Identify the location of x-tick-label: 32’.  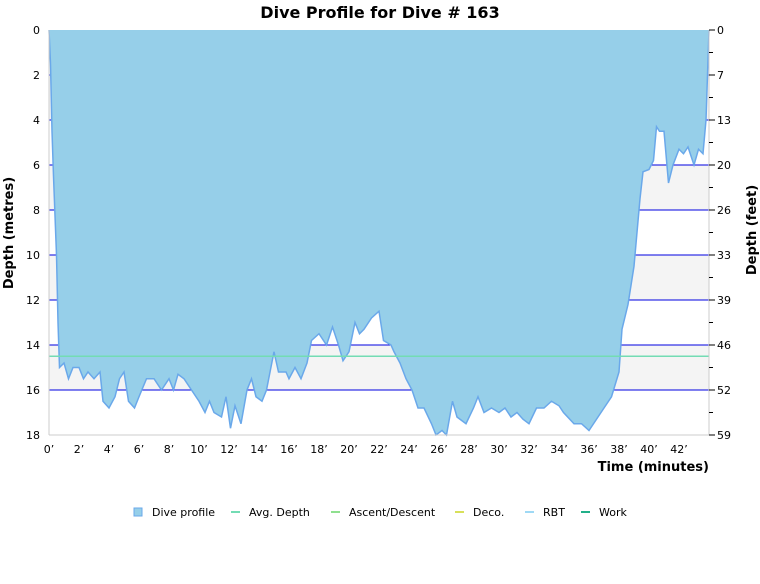
(529, 449).